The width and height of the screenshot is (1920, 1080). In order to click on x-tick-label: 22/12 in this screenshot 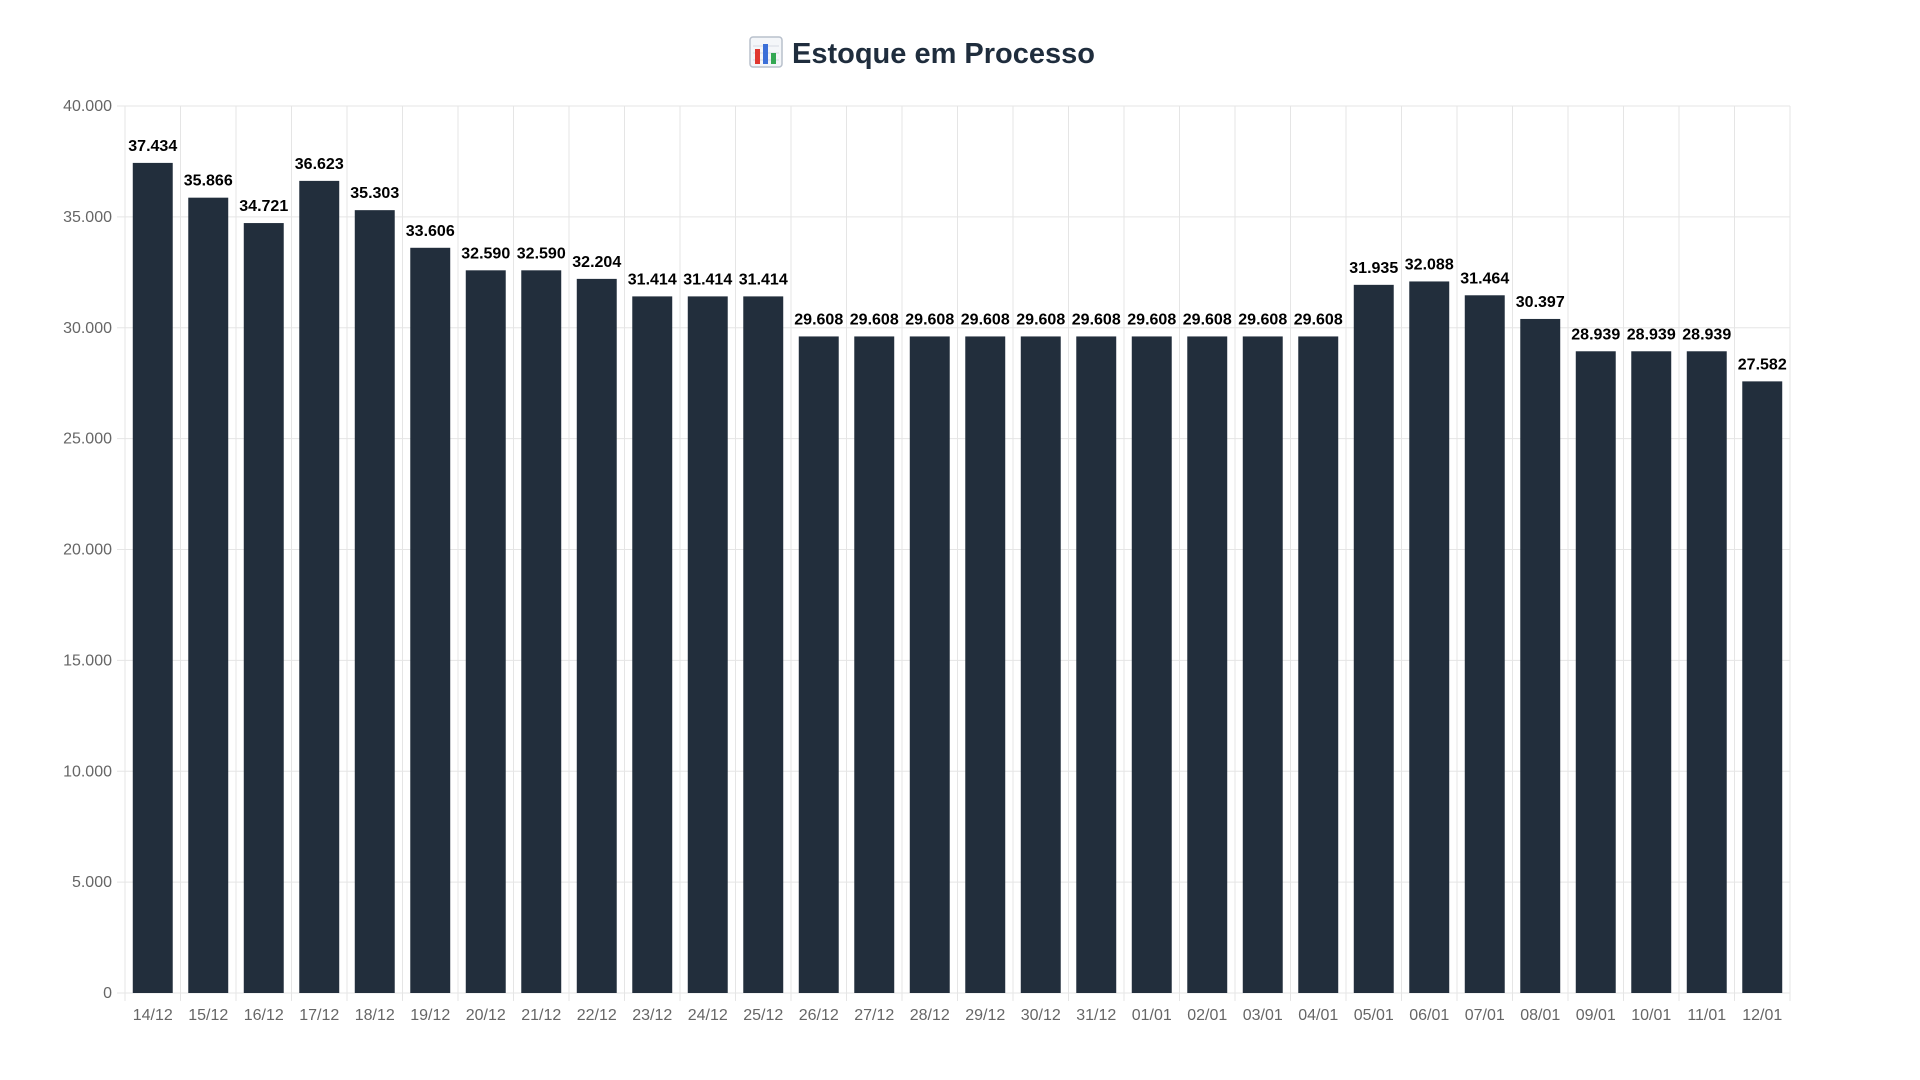, I will do `click(597, 1015)`.